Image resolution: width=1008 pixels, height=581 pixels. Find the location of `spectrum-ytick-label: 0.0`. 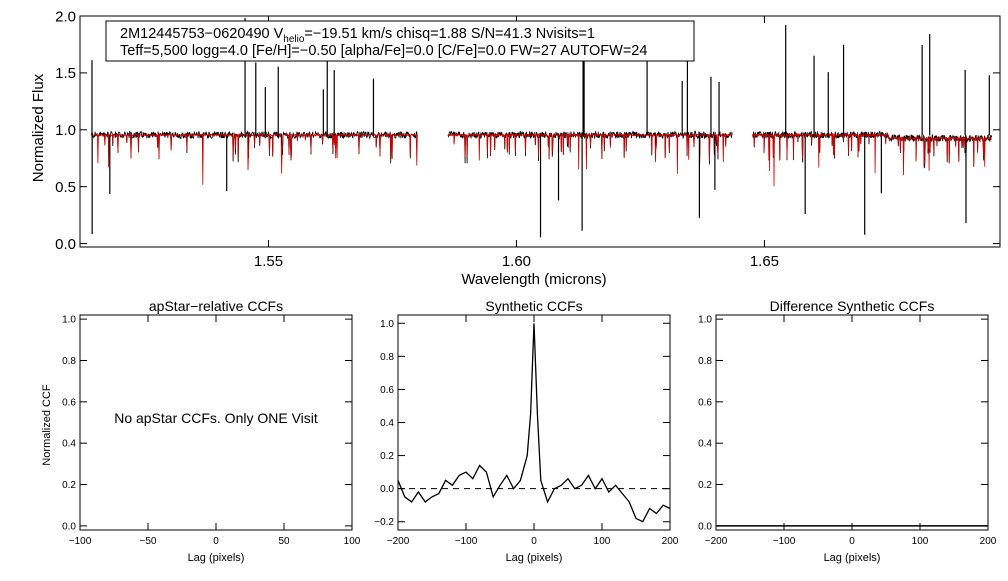

spectrum-ytick-label: 0.0 is located at coordinates (65, 244).